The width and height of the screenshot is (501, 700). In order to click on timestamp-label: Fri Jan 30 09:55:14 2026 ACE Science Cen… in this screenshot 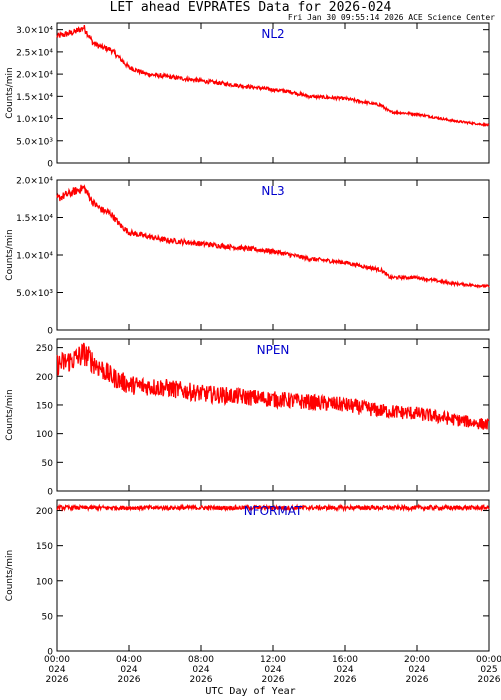, I will do `click(391, 17)`.